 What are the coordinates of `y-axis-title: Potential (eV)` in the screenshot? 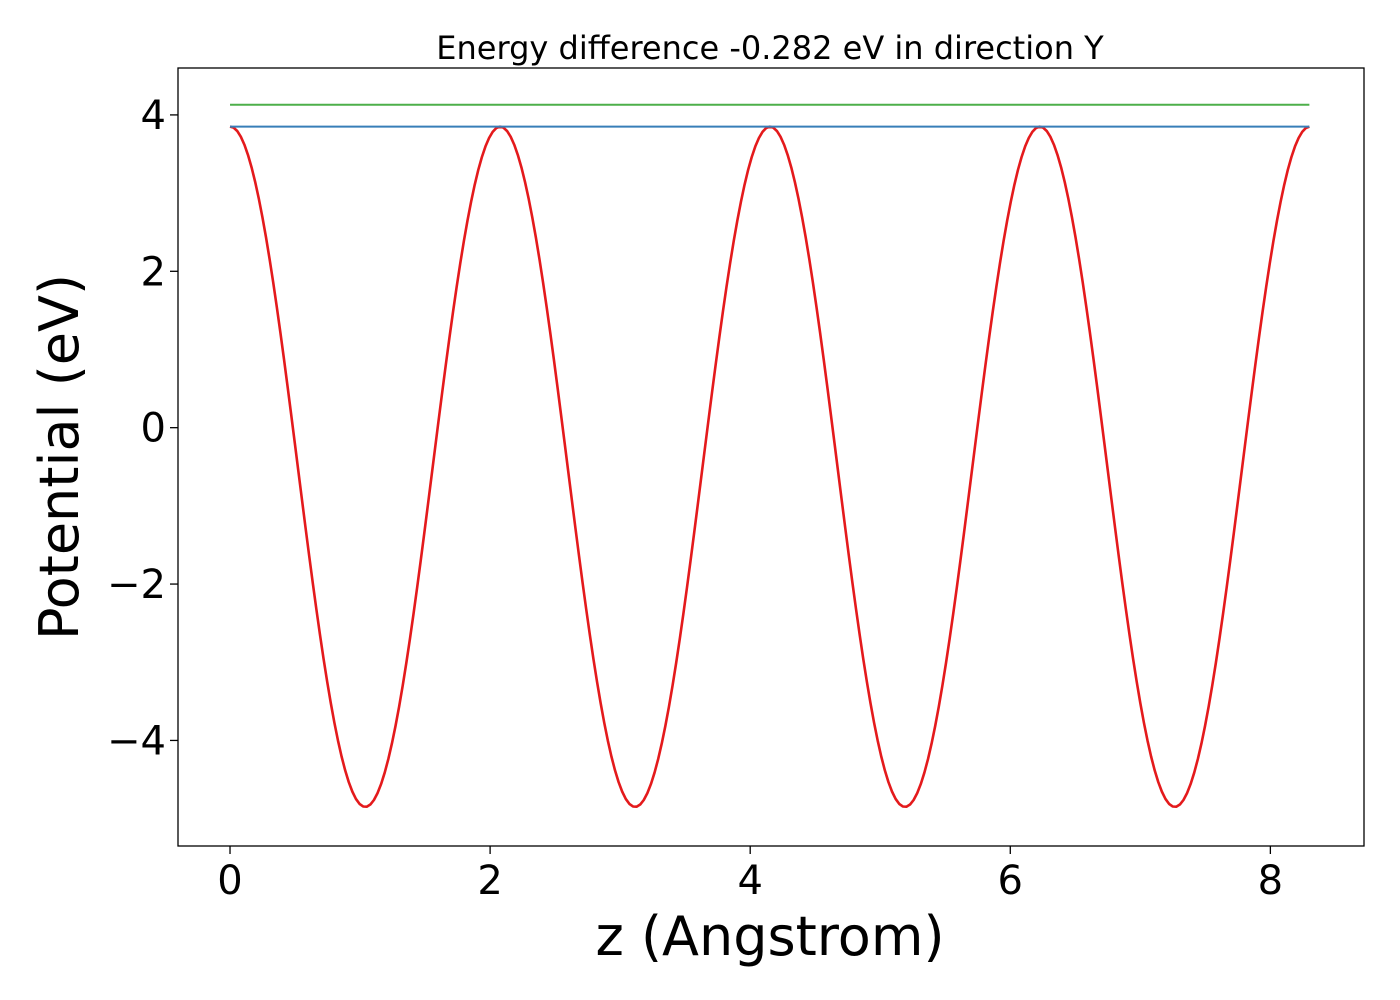 It's located at (59, 457).